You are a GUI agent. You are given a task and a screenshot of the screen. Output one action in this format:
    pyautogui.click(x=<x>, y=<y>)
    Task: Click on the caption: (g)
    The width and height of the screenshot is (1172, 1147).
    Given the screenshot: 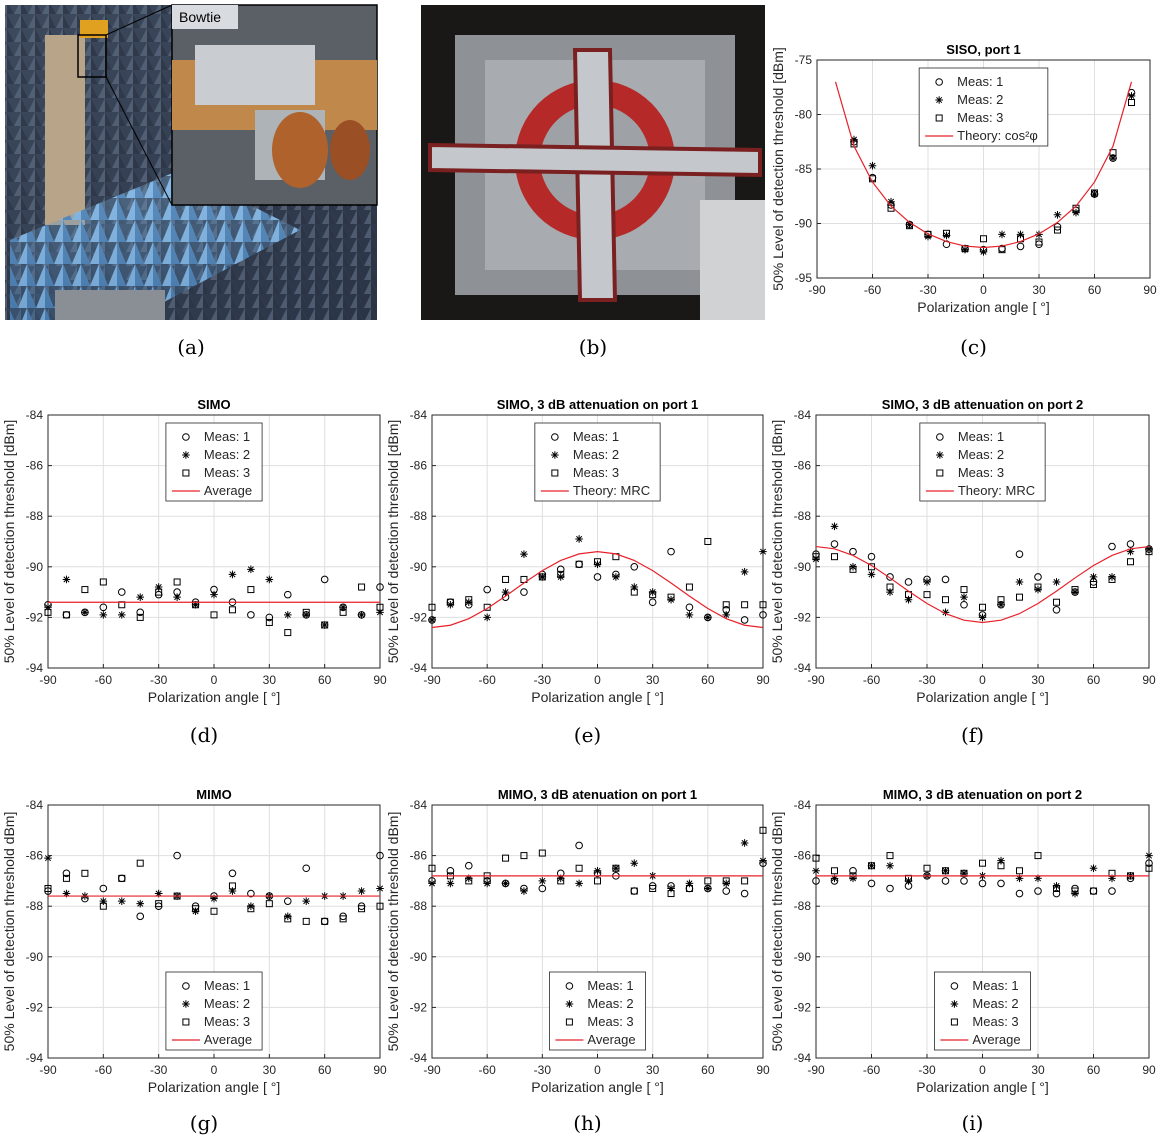 What is the action you would take?
    pyautogui.click(x=204, y=1123)
    